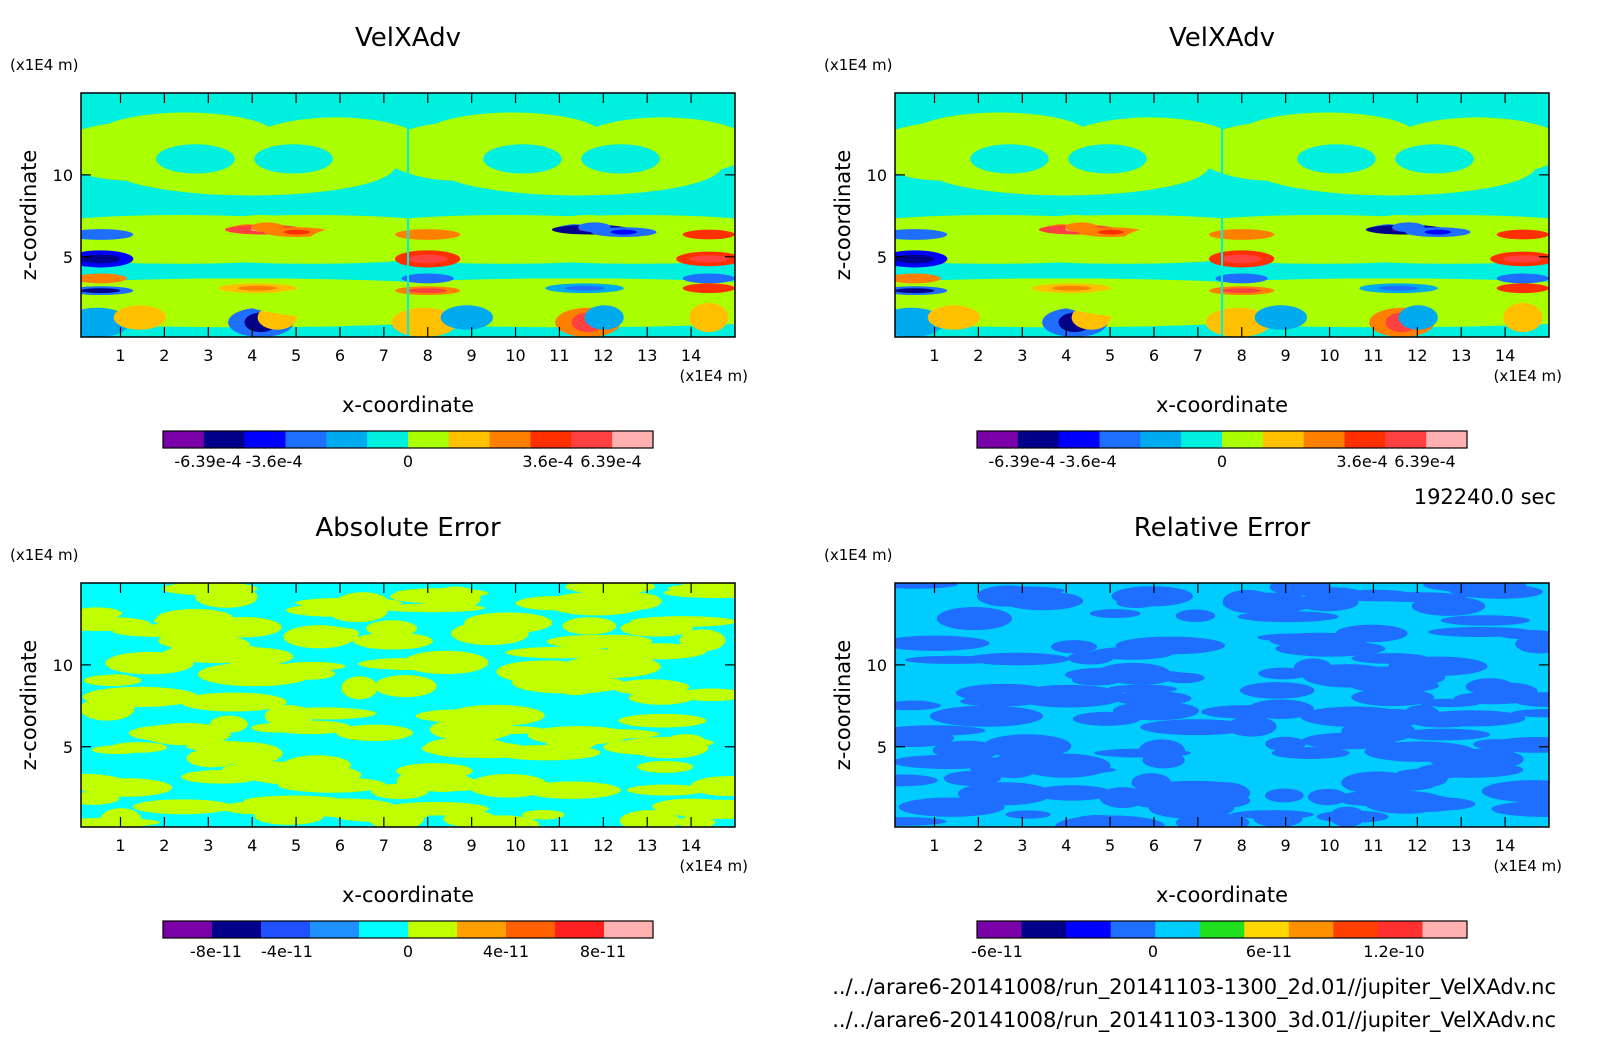 The width and height of the screenshot is (1604, 1054). I want to click on relative-error-ytick-label-1: 10, so click(877, 665).